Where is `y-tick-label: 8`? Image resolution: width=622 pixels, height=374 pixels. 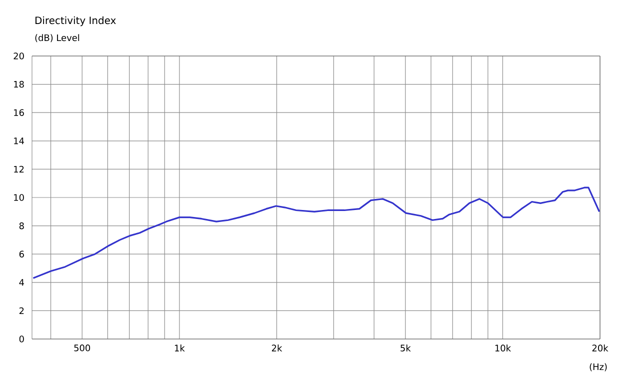
y-tick-label: 8 is located at coordinates (21, 226).